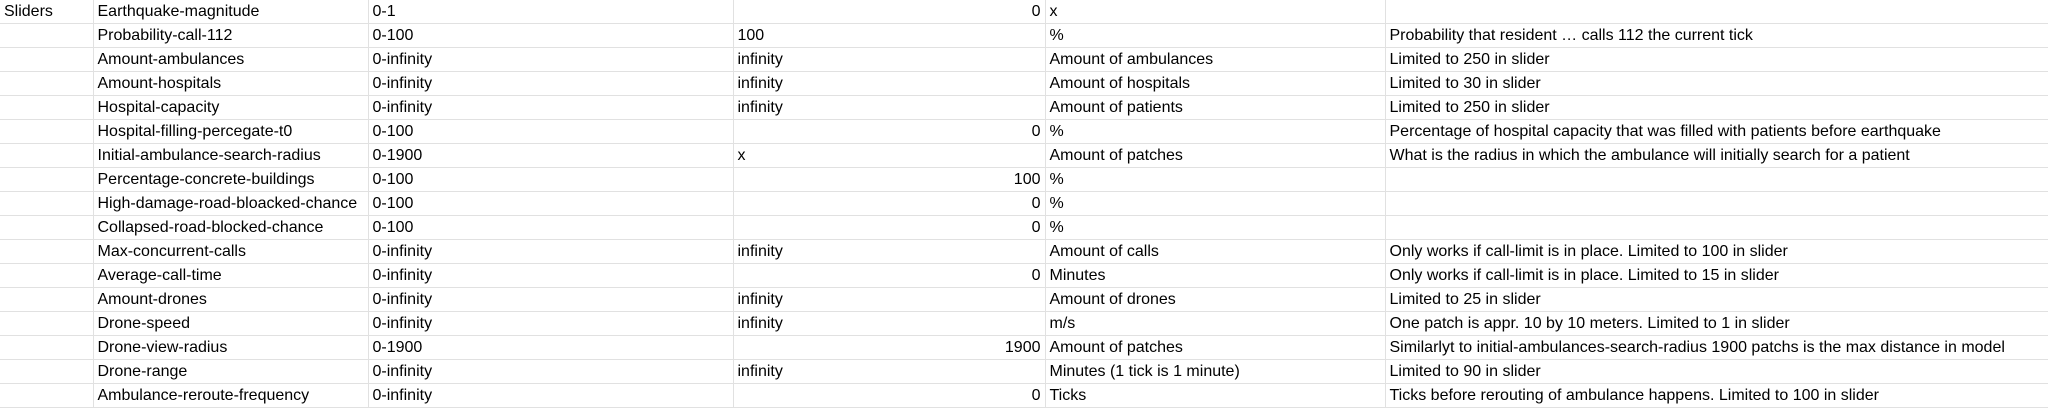  I want to click on unit-cell: Minutes, so click(1215, 275).